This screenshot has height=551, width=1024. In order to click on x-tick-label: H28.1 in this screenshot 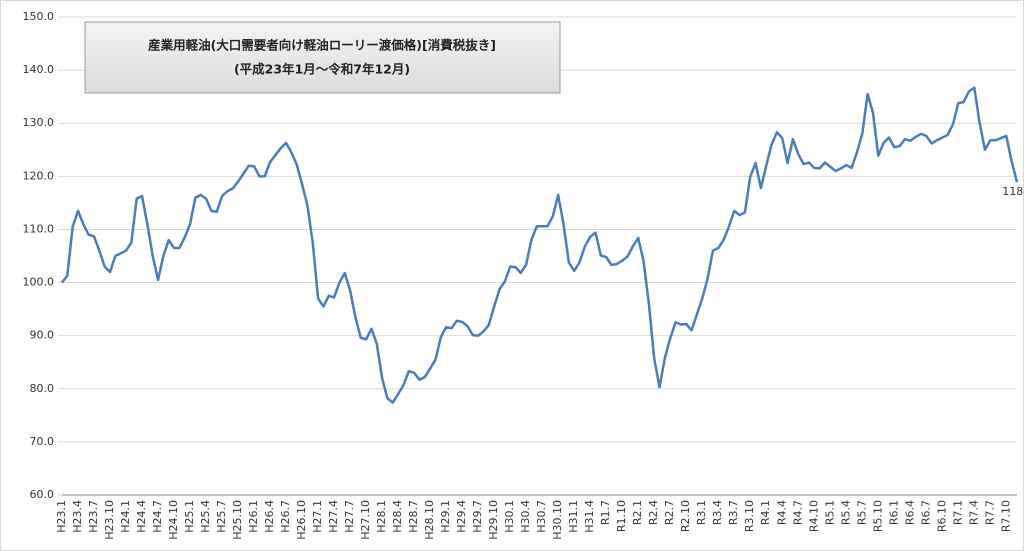, I will do `click(381, 516)`.